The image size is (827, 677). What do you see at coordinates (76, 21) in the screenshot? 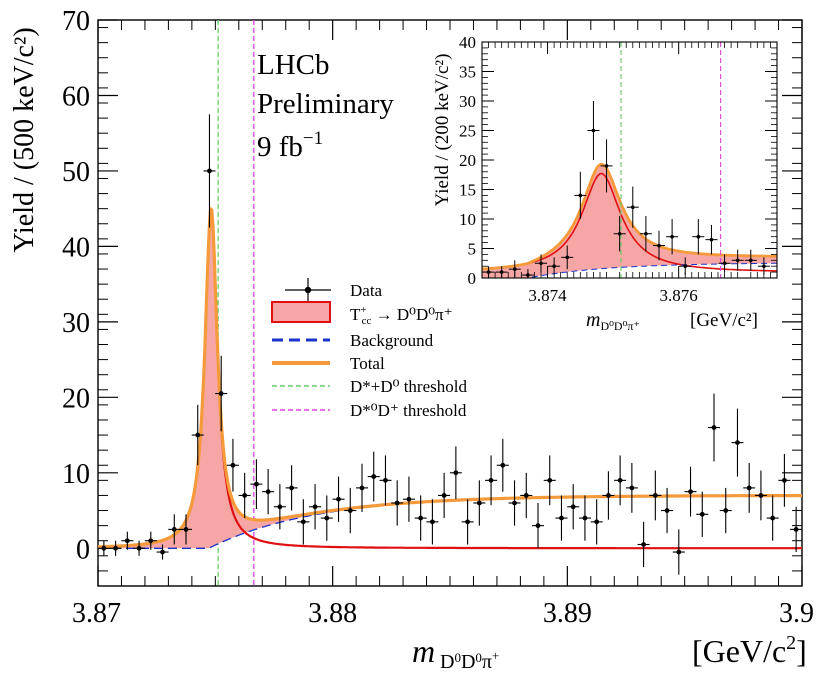
I see `y-tick-label: 70` at bounding box center [76, 21].